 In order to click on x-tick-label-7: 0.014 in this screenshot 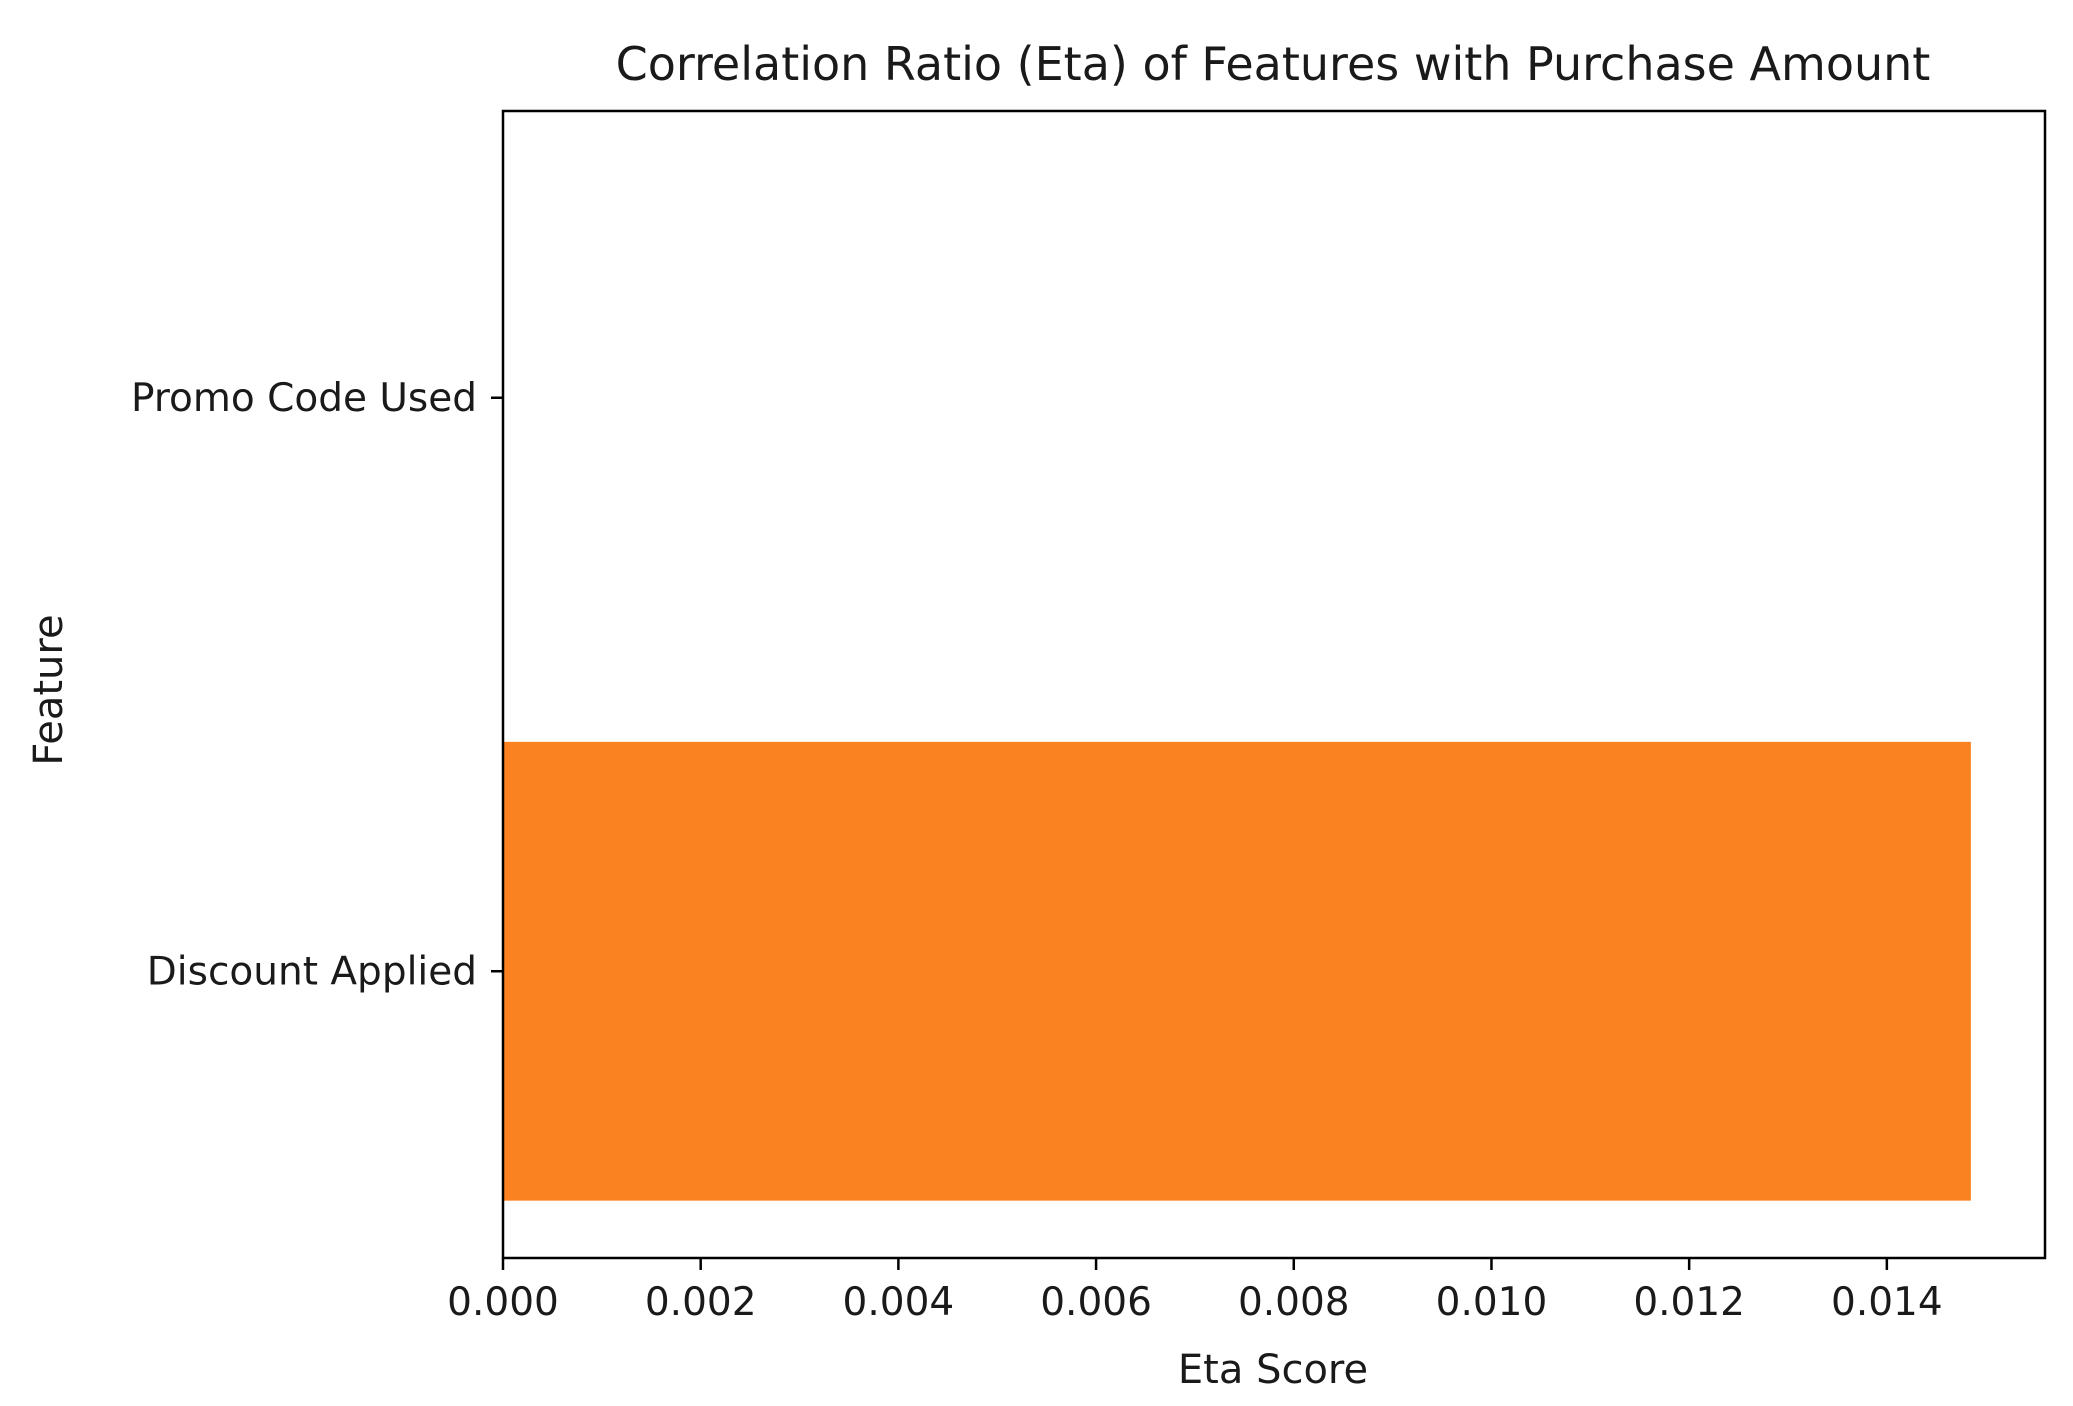, I will do `click(1887, 1302)`.